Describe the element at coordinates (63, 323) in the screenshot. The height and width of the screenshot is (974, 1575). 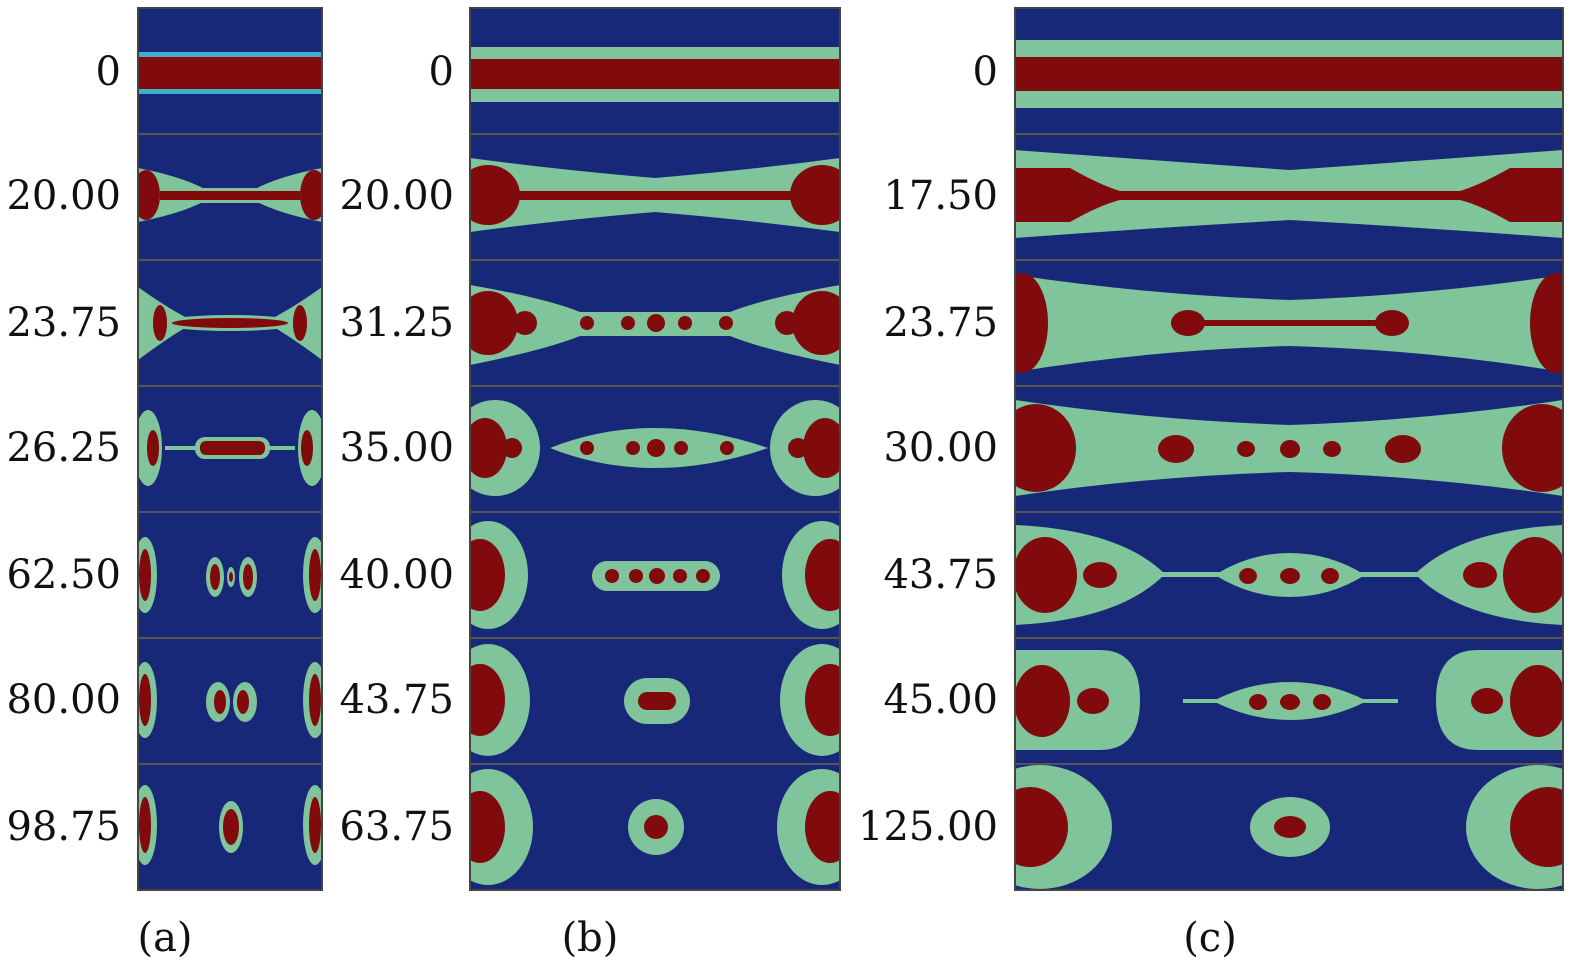
I see `panel-a-time-2: 23.75` at that location.